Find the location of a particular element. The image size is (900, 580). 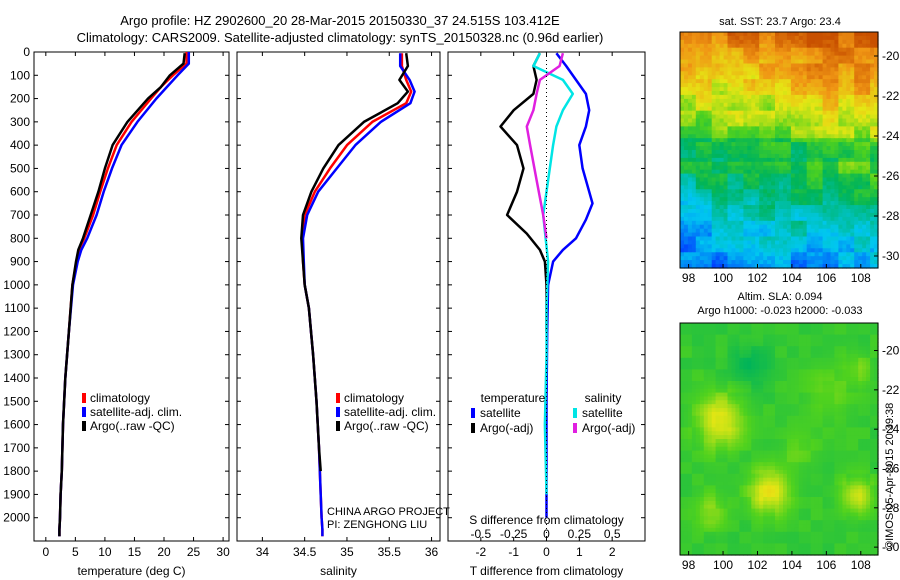

depth-tick-label: 1800 is located at coordinates (16, 471).